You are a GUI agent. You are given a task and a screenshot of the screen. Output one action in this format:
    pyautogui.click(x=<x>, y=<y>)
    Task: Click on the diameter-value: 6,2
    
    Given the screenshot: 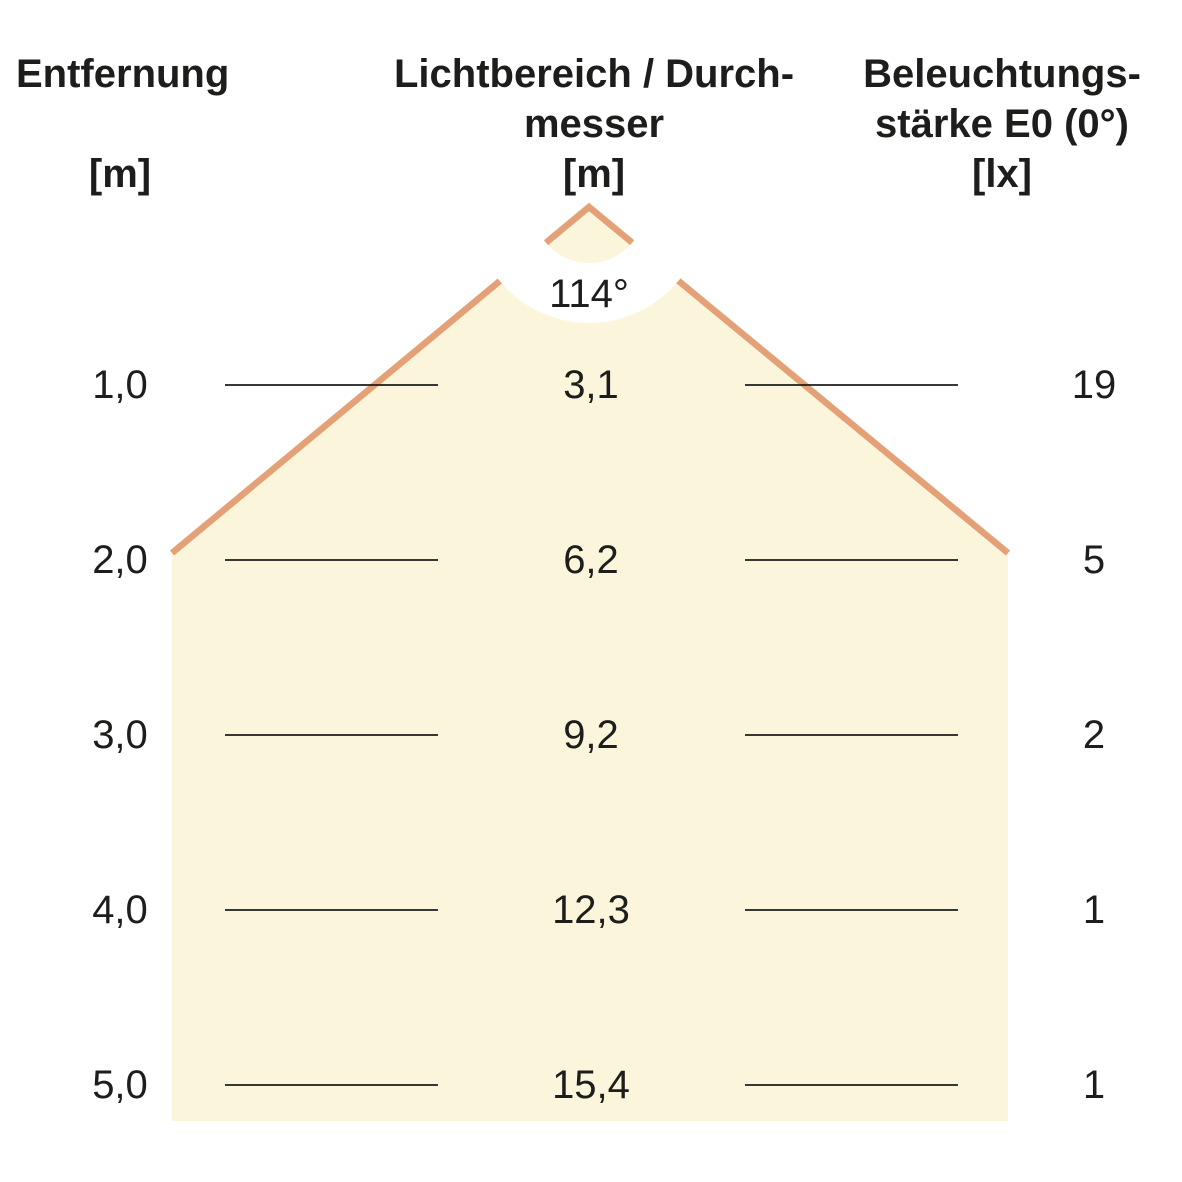 What is the action you would take?
    pyautogui.click(x=591, y=560)
    